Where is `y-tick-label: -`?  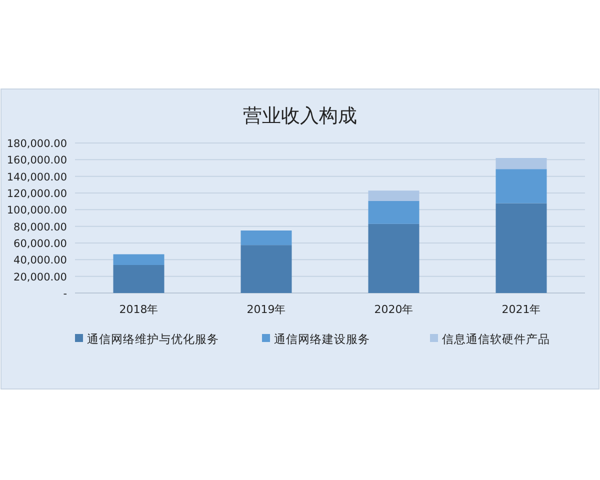 y-tick-label: - is located at coordinates (65, 294).